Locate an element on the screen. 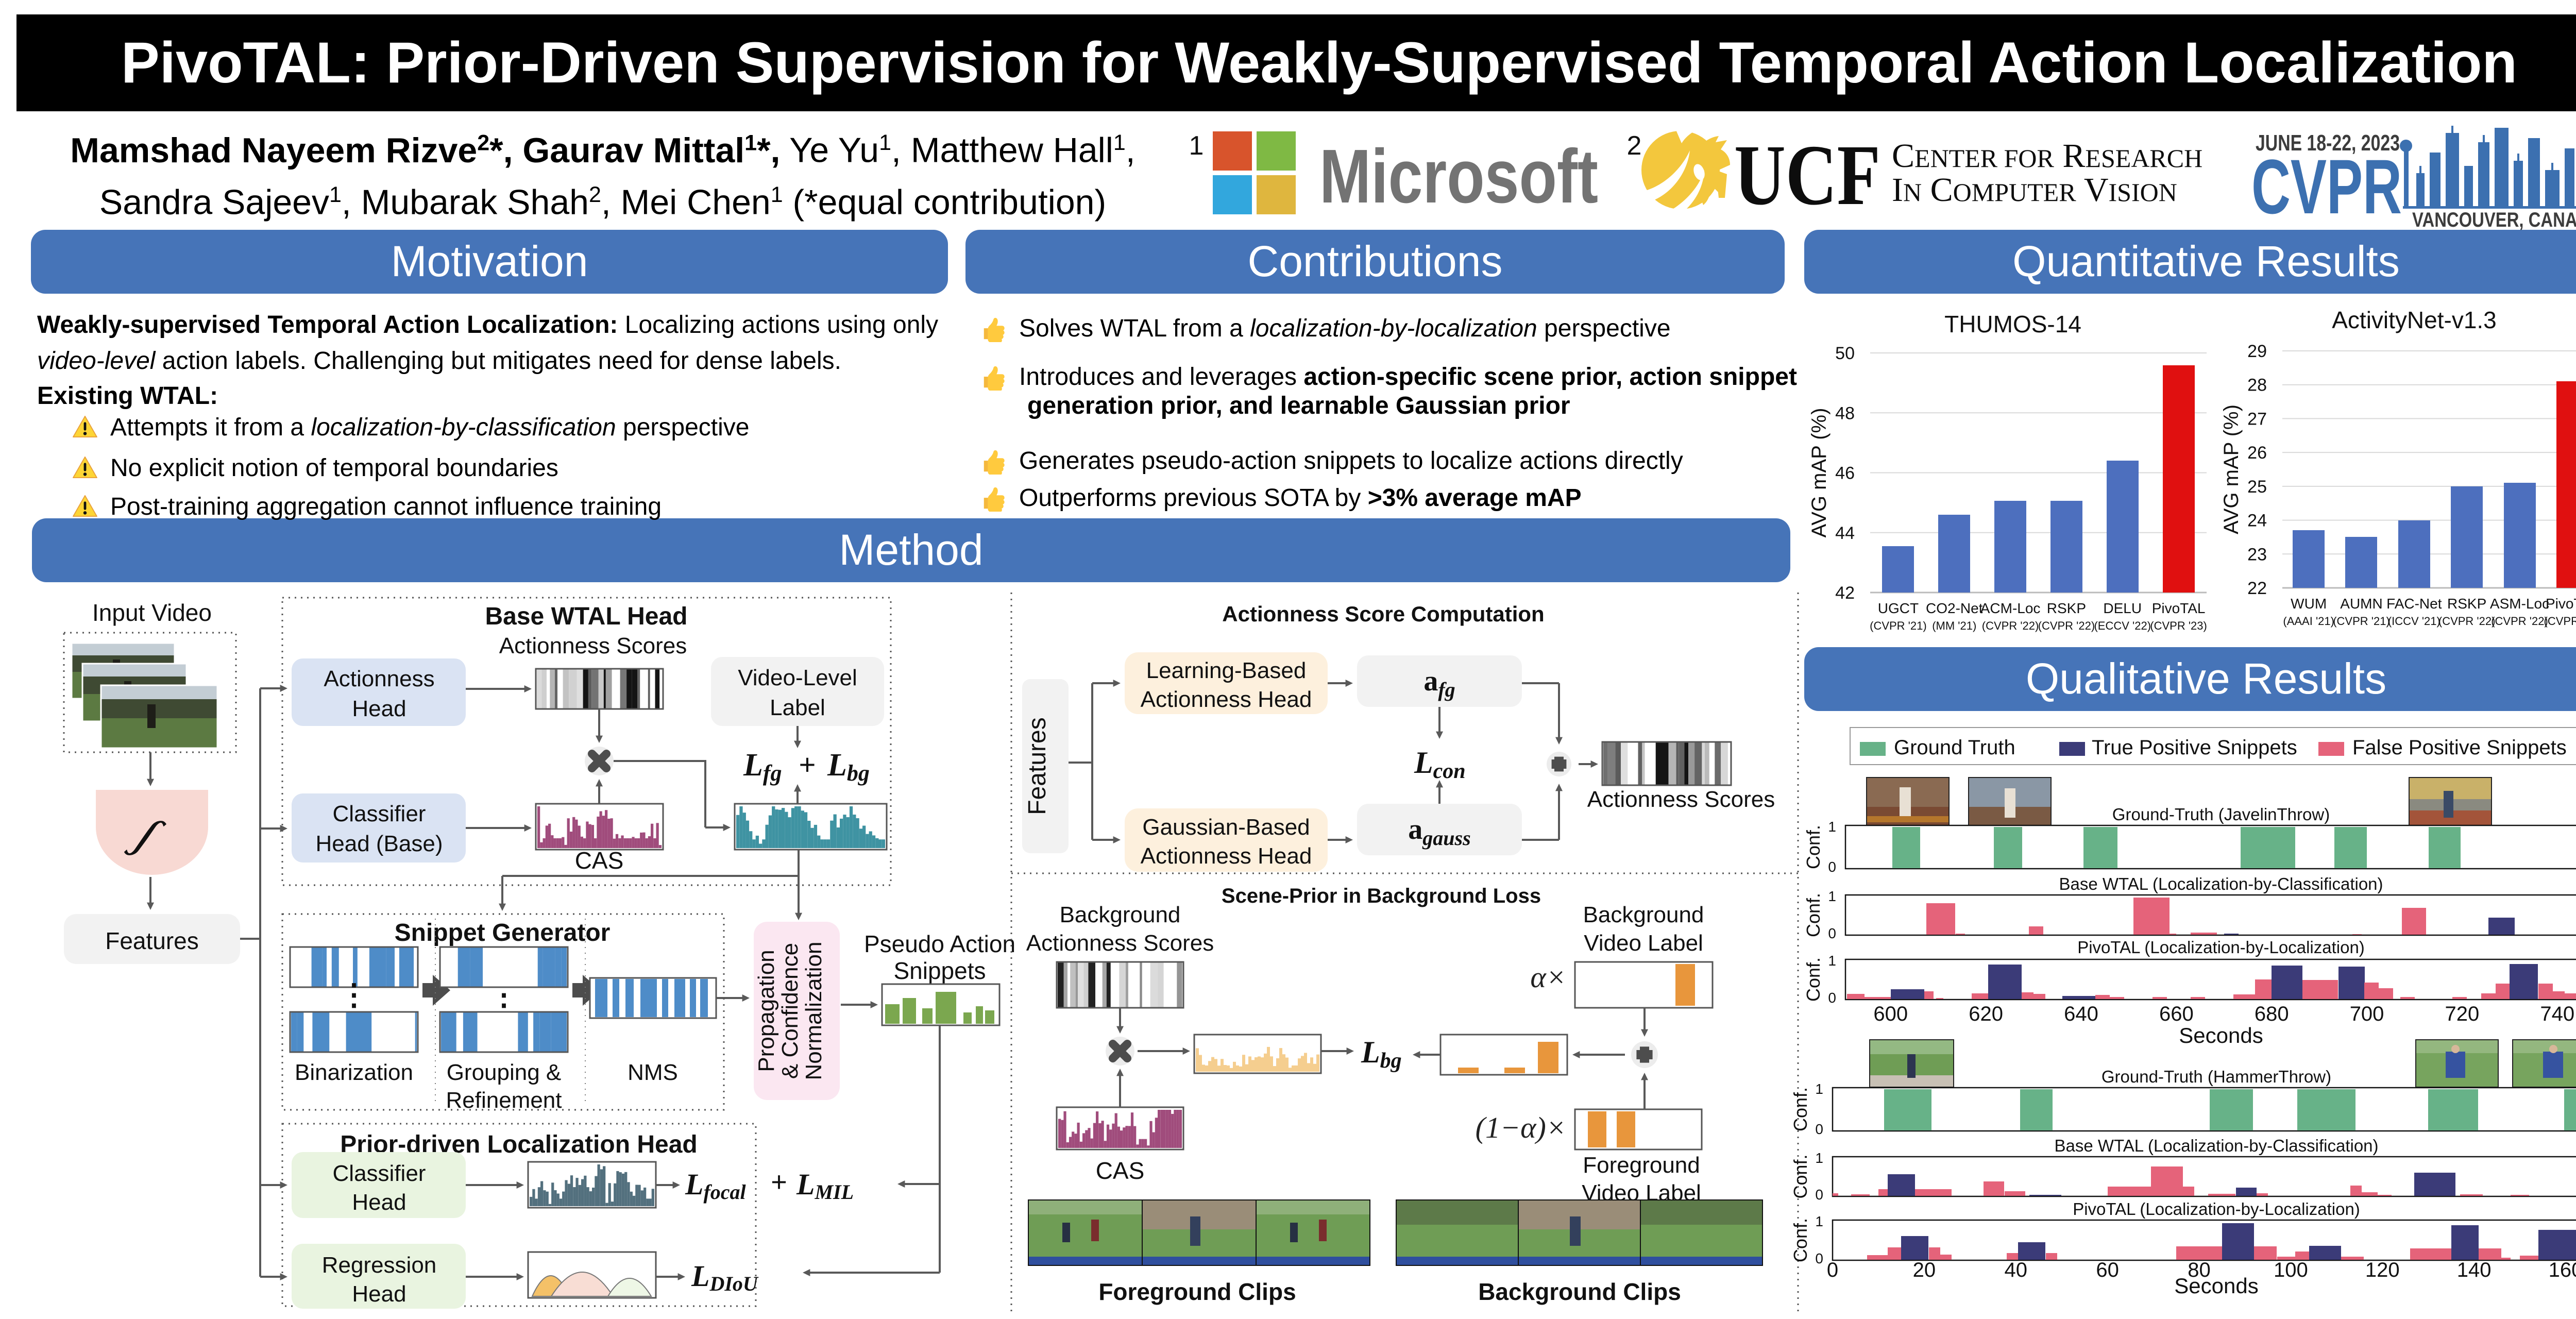 The height and width of the screenshot is (1319, 2576). svg-text: Classifier is located at coordinates (379, 813).